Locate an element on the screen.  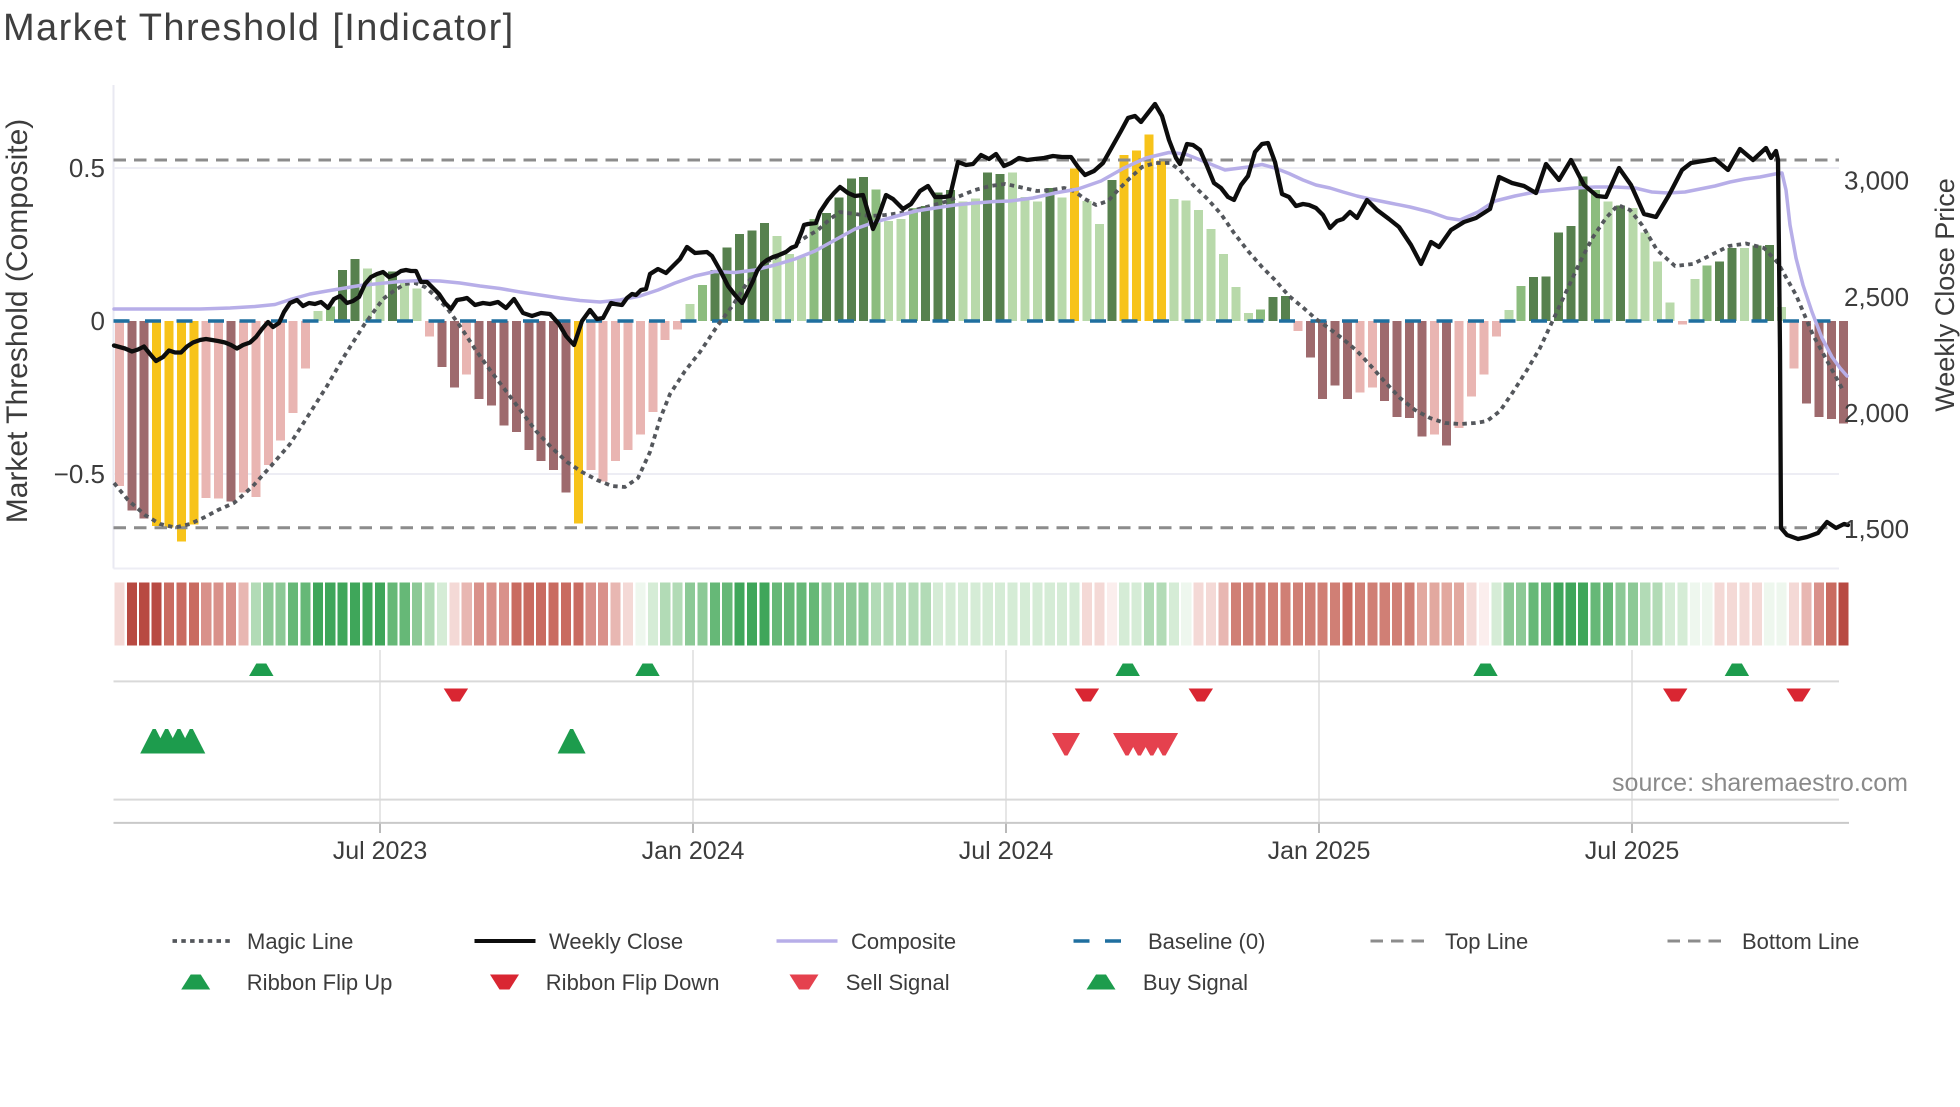
svg-text: Jan 2024 is located at coordinates (693, 851).